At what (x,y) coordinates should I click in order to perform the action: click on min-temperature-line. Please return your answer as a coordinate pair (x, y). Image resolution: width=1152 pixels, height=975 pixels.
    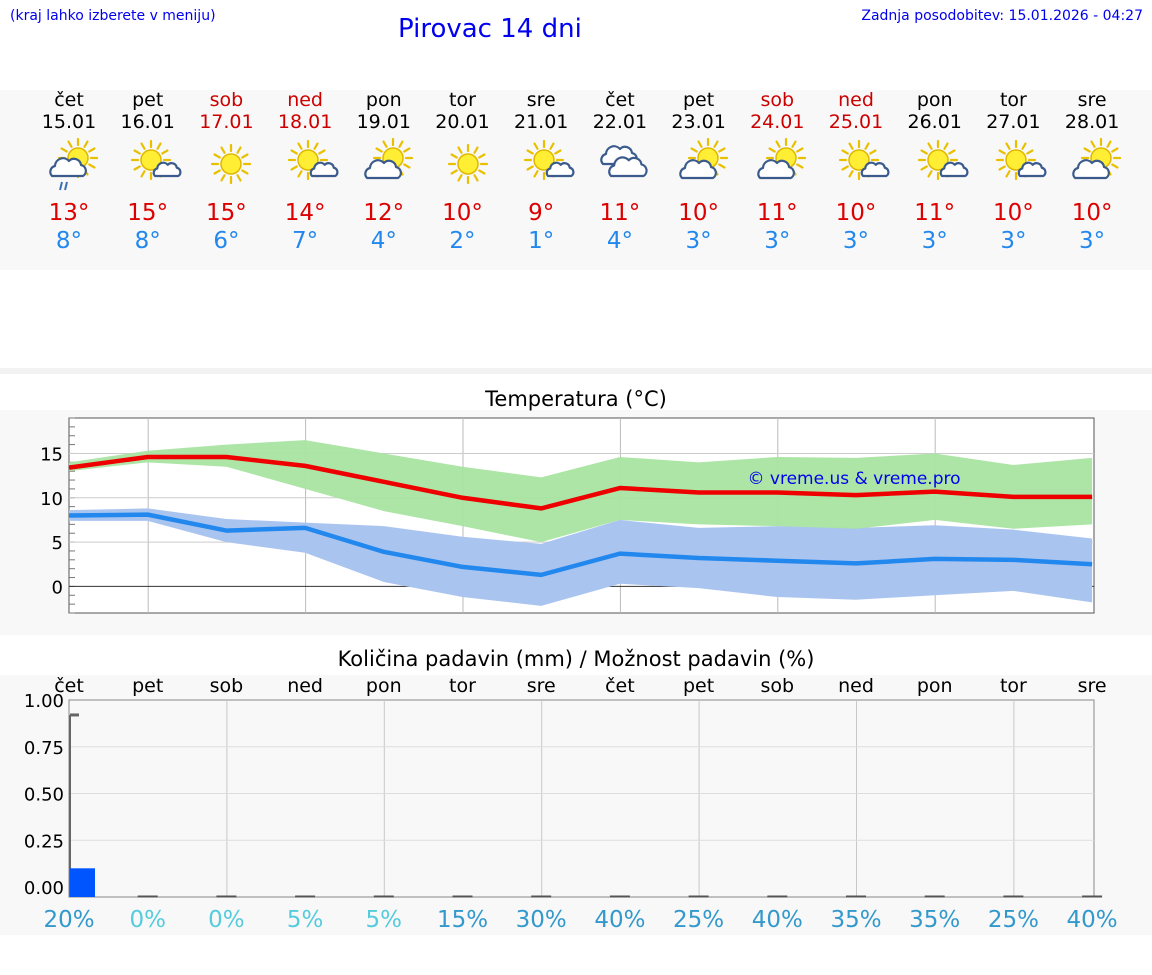
    Looking at the image, I should click on (580, 545).